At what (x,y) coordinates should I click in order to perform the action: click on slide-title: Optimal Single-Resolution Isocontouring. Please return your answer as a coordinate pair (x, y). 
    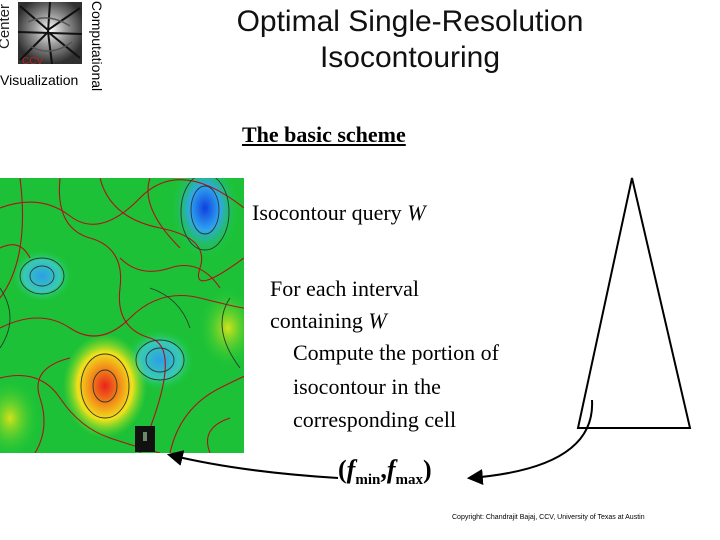
    Looking at the image, I should click on (410, 40).